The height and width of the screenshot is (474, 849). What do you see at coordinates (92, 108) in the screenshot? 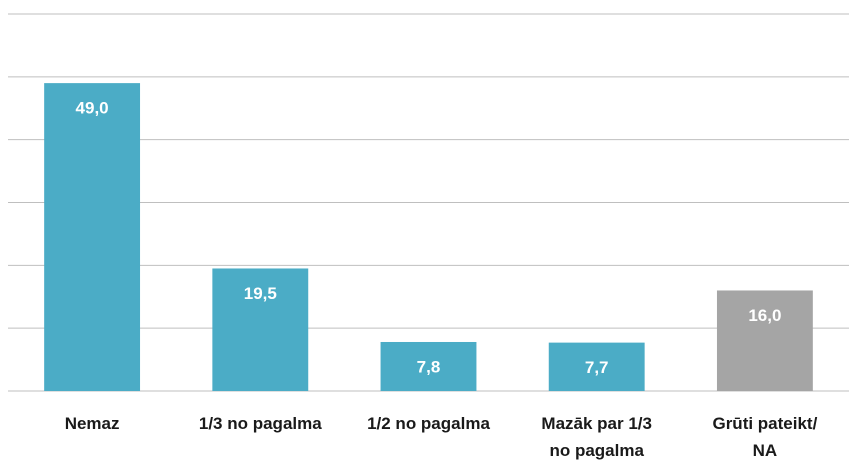
I see `value-label: 49,0` at bounding box center [92, 108].